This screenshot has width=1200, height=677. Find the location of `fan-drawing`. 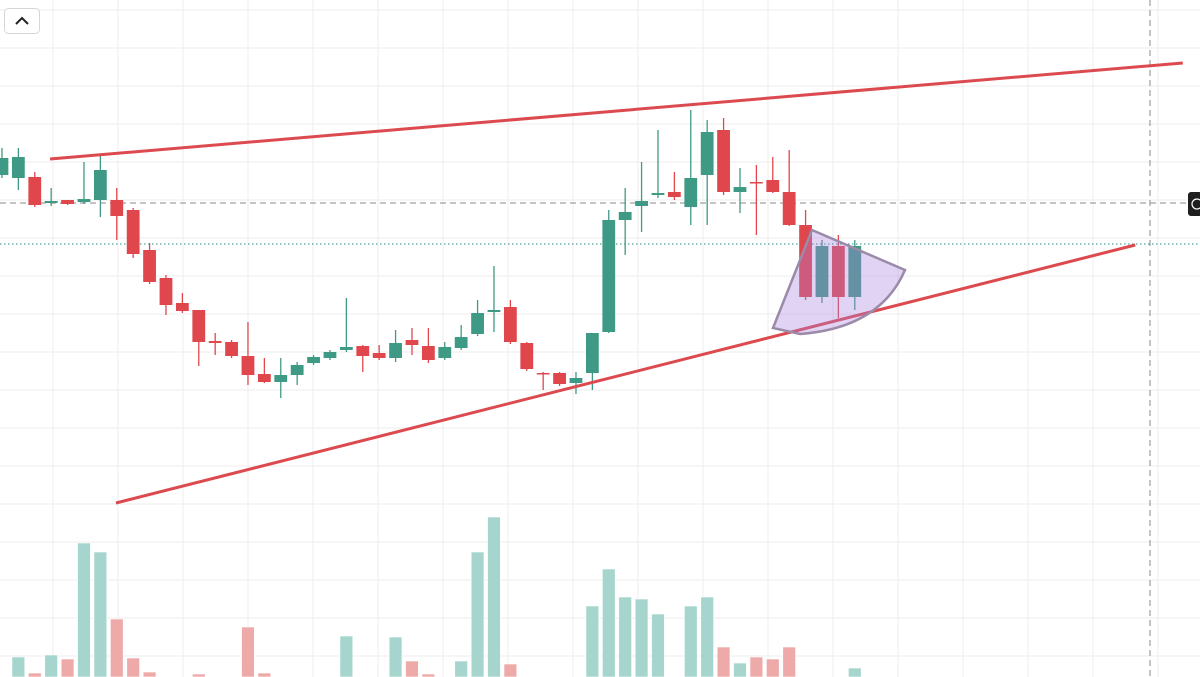

fan-drawing is located at coordinates (839, 282).